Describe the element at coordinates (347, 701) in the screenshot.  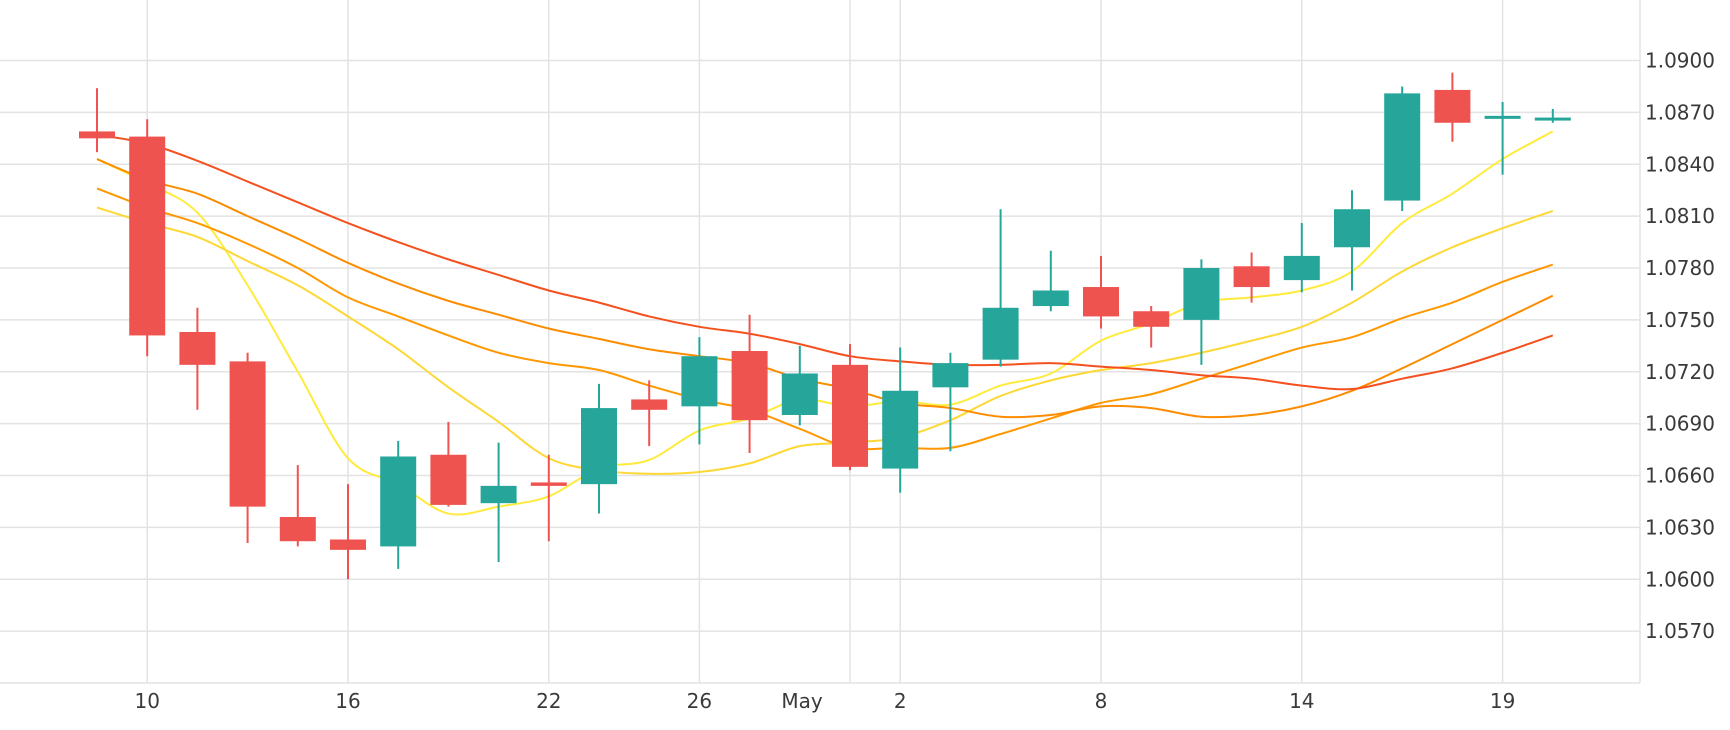
I see `x-tick-label: 16` at that location.